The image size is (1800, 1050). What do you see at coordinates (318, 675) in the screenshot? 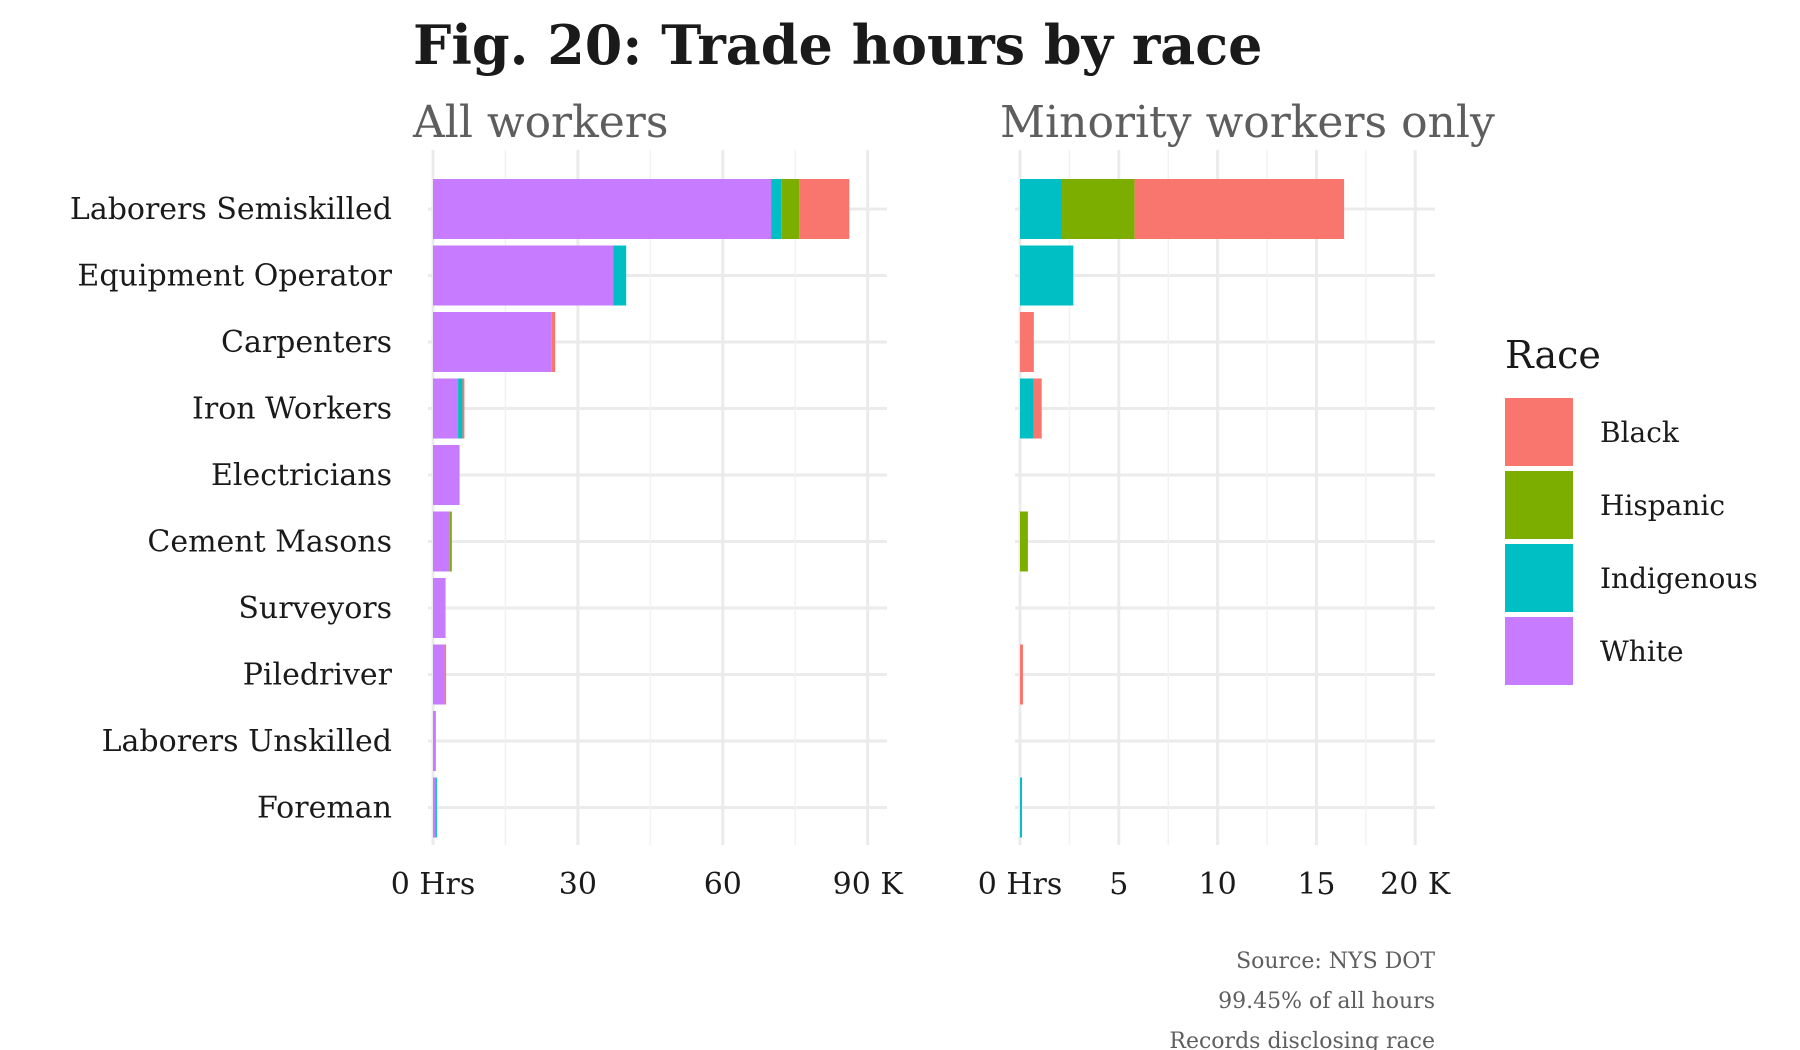
I see `category-label-piledriver: Piledriver` at bounding box center [318, 675].